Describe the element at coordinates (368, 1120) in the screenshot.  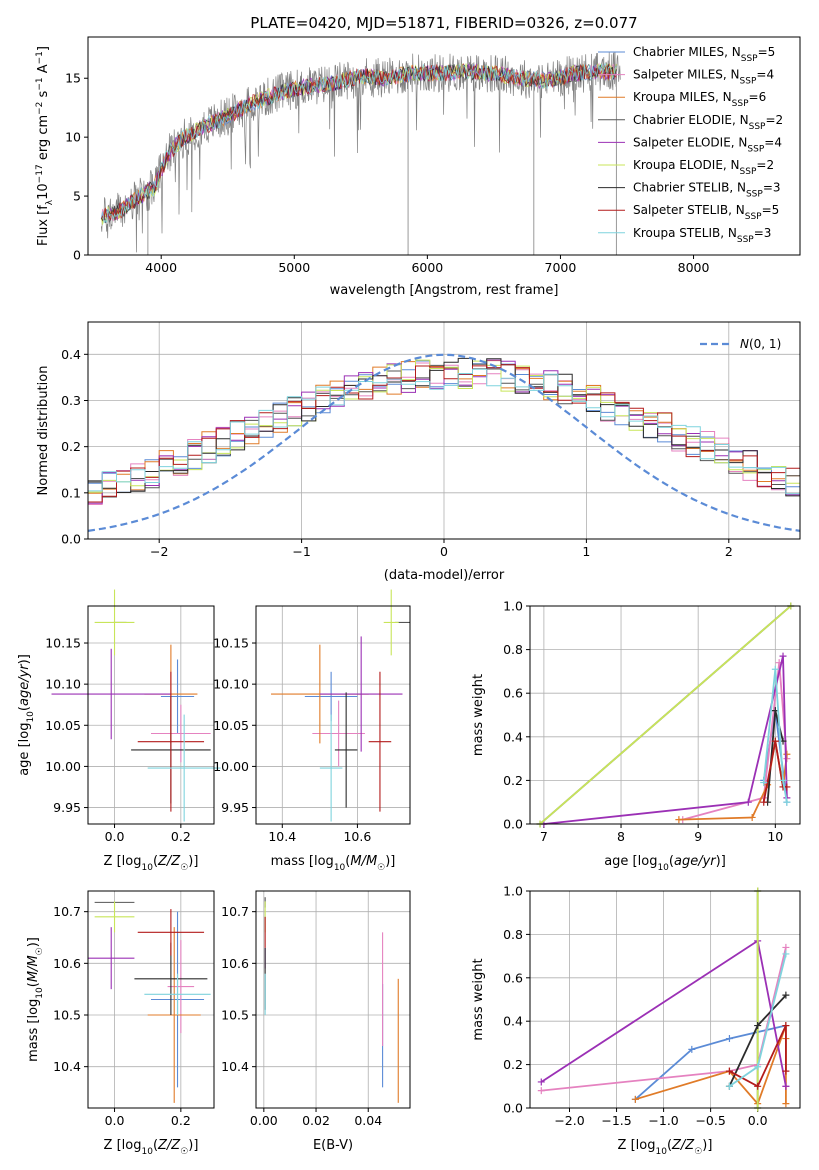
I see `x-tick-label: 0.04` at that location.